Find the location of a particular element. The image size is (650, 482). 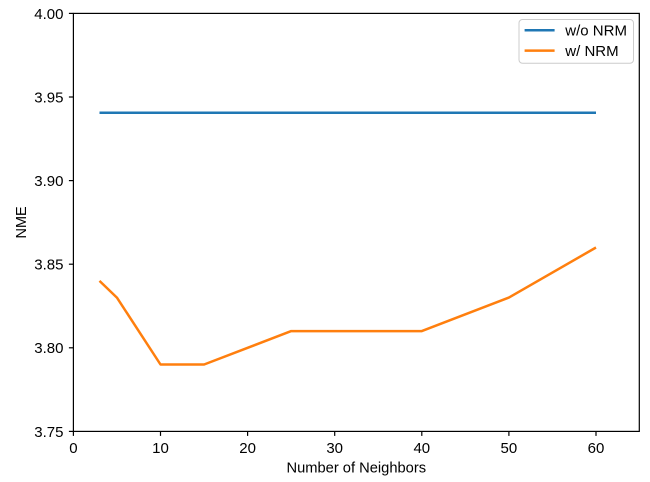

svg-text: w/ NRM is located at coordinates (591, 51).